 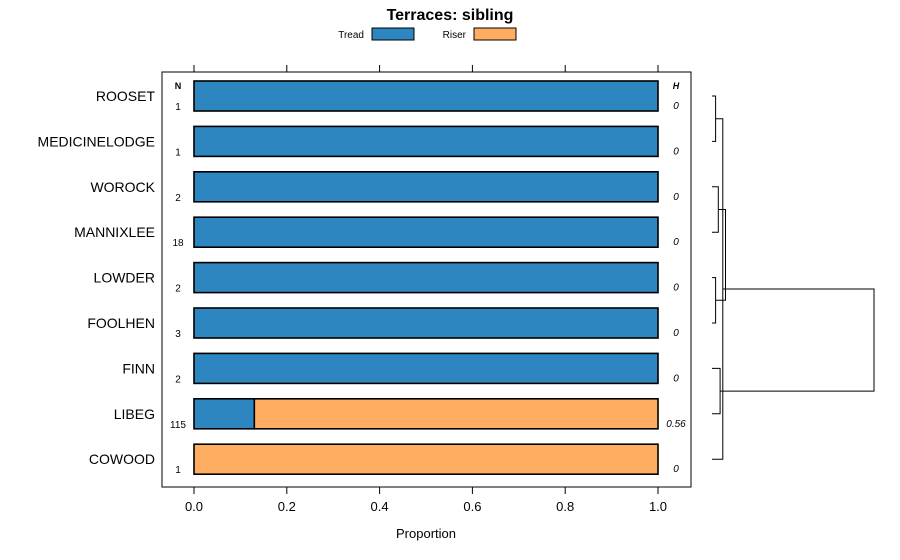 I want to click on x-tick-label: 0.4, so click(x=380, y=506).